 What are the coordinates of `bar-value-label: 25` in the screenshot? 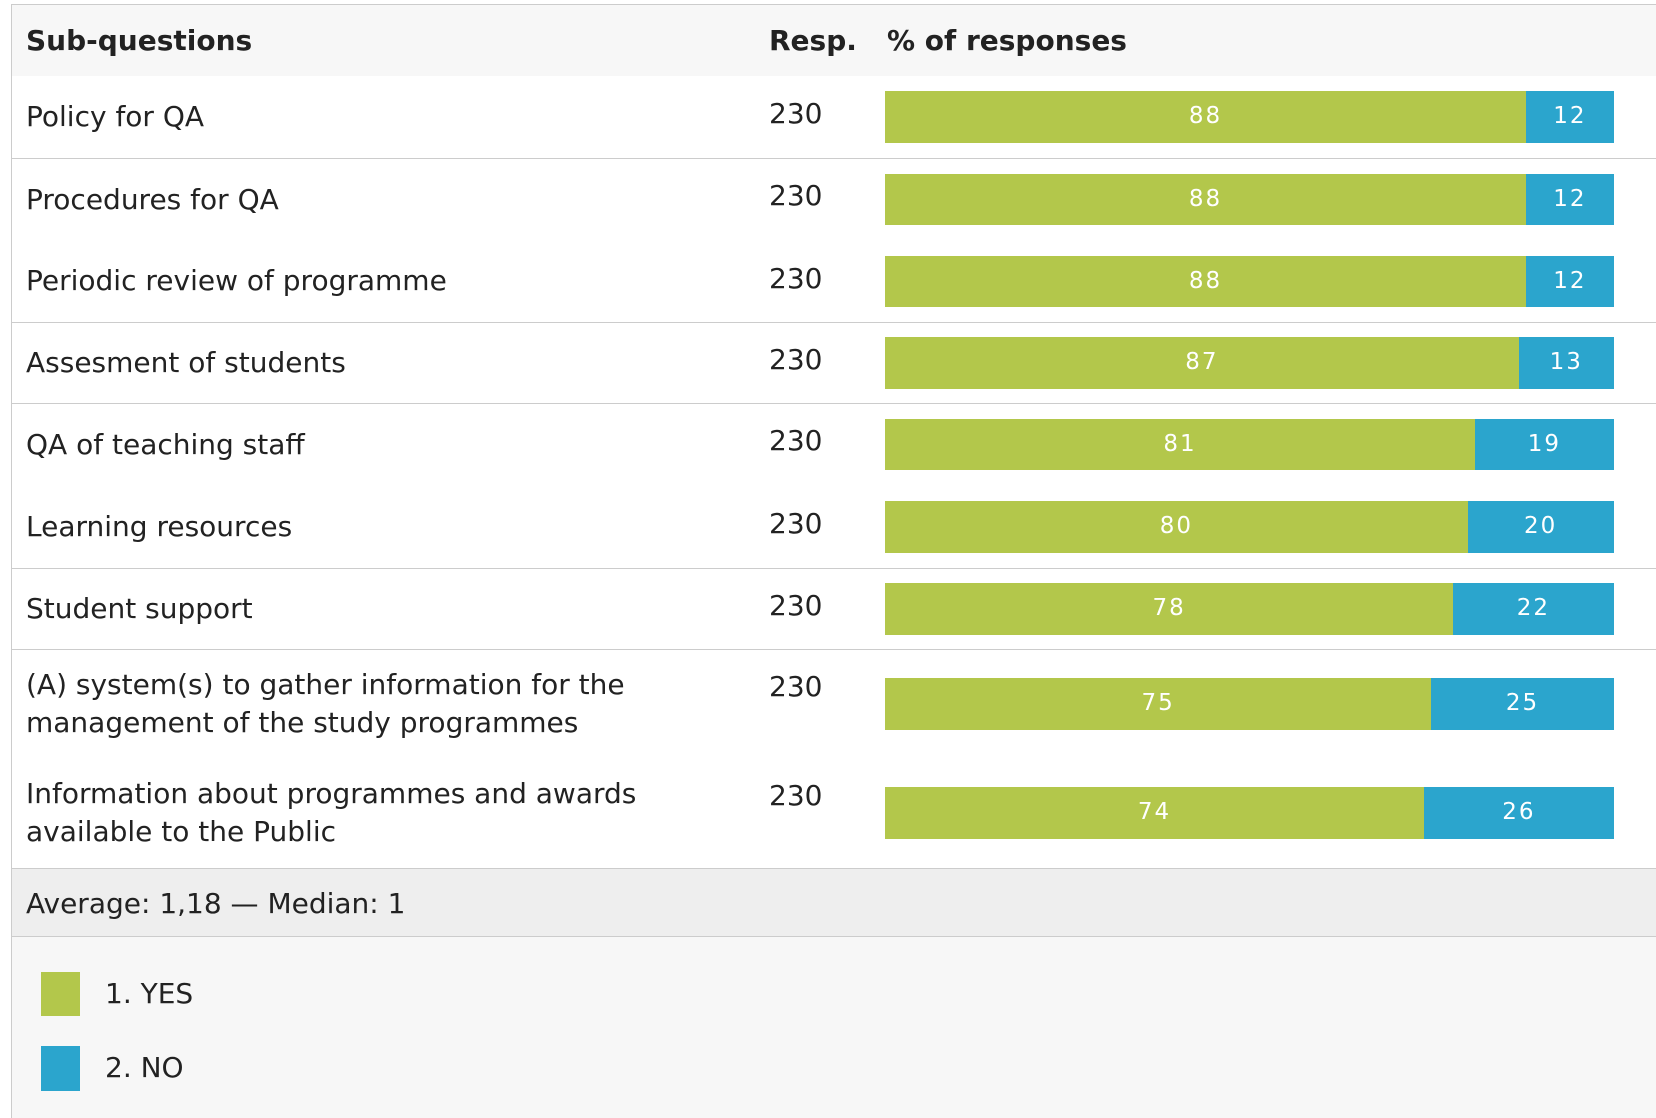 It's located at (1522, 702).